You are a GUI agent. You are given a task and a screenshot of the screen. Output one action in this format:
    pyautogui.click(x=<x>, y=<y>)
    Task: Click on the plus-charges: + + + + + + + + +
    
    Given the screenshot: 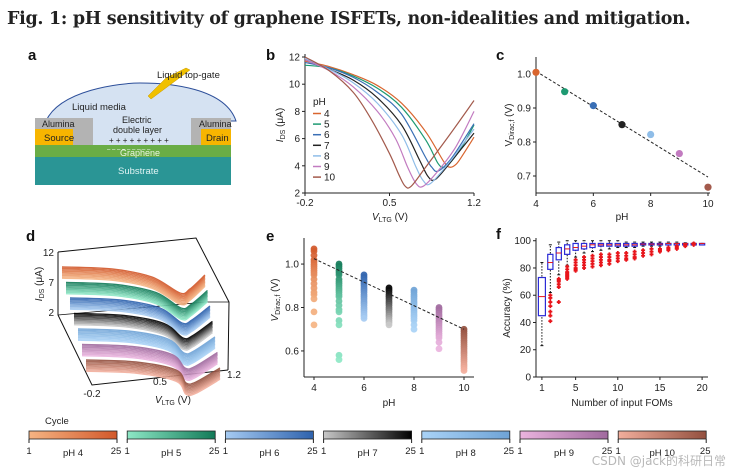 What is the action you would take?
    pyautogui.click(x=139, y=140)
    